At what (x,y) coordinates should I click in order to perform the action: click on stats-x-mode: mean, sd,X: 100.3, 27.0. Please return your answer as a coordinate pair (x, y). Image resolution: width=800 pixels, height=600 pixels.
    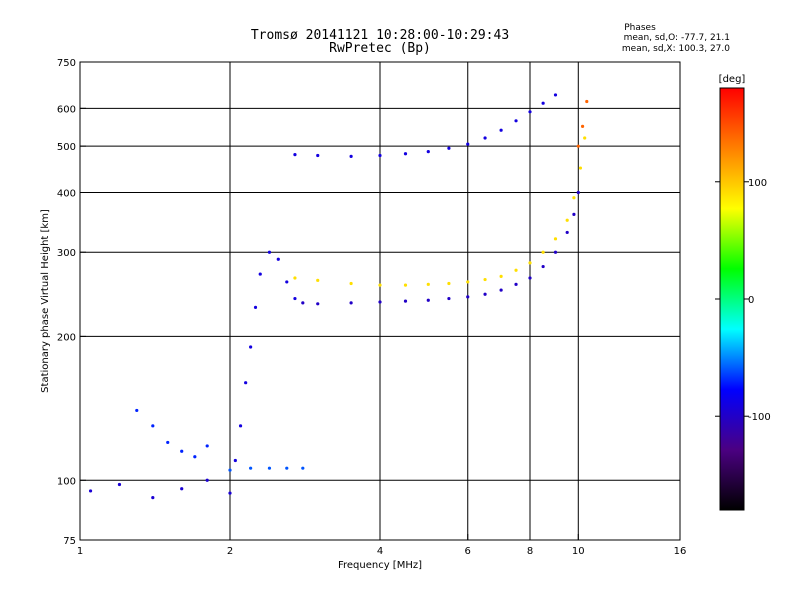
    Looking at the image, I should click on (675, 49).